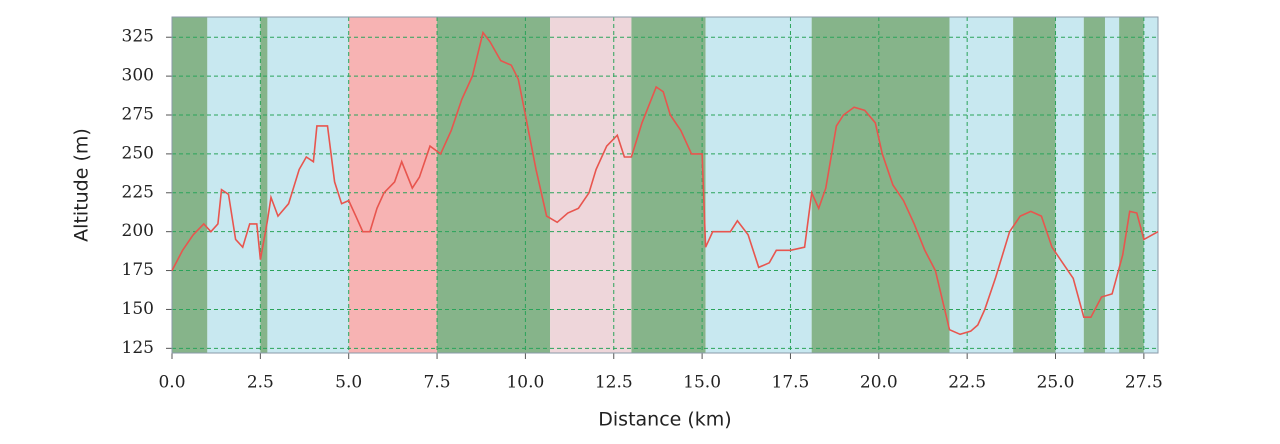 This screenshot has height=444, width=1280. Describe the element at coordinates (525, 383) in the screenshot. I see `x-tick-label: 10.0` at that location.